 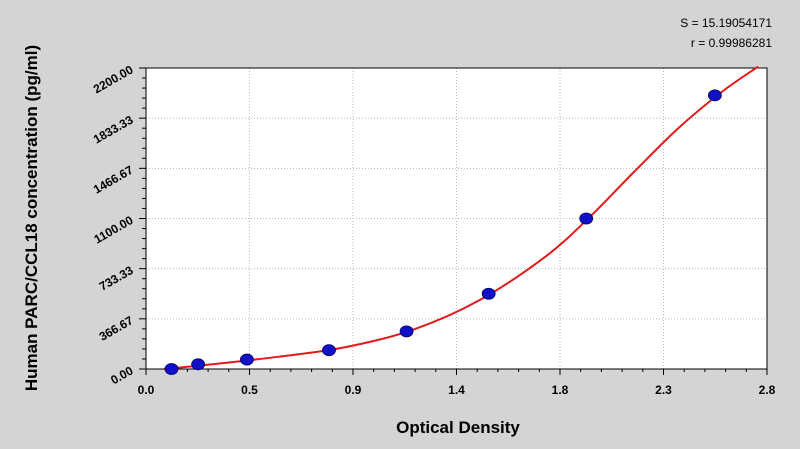 What do you see at coordinates (116, 328) in the screenshot?
I see `y-tick-label: 366.67` at bounding box center [116, 328].